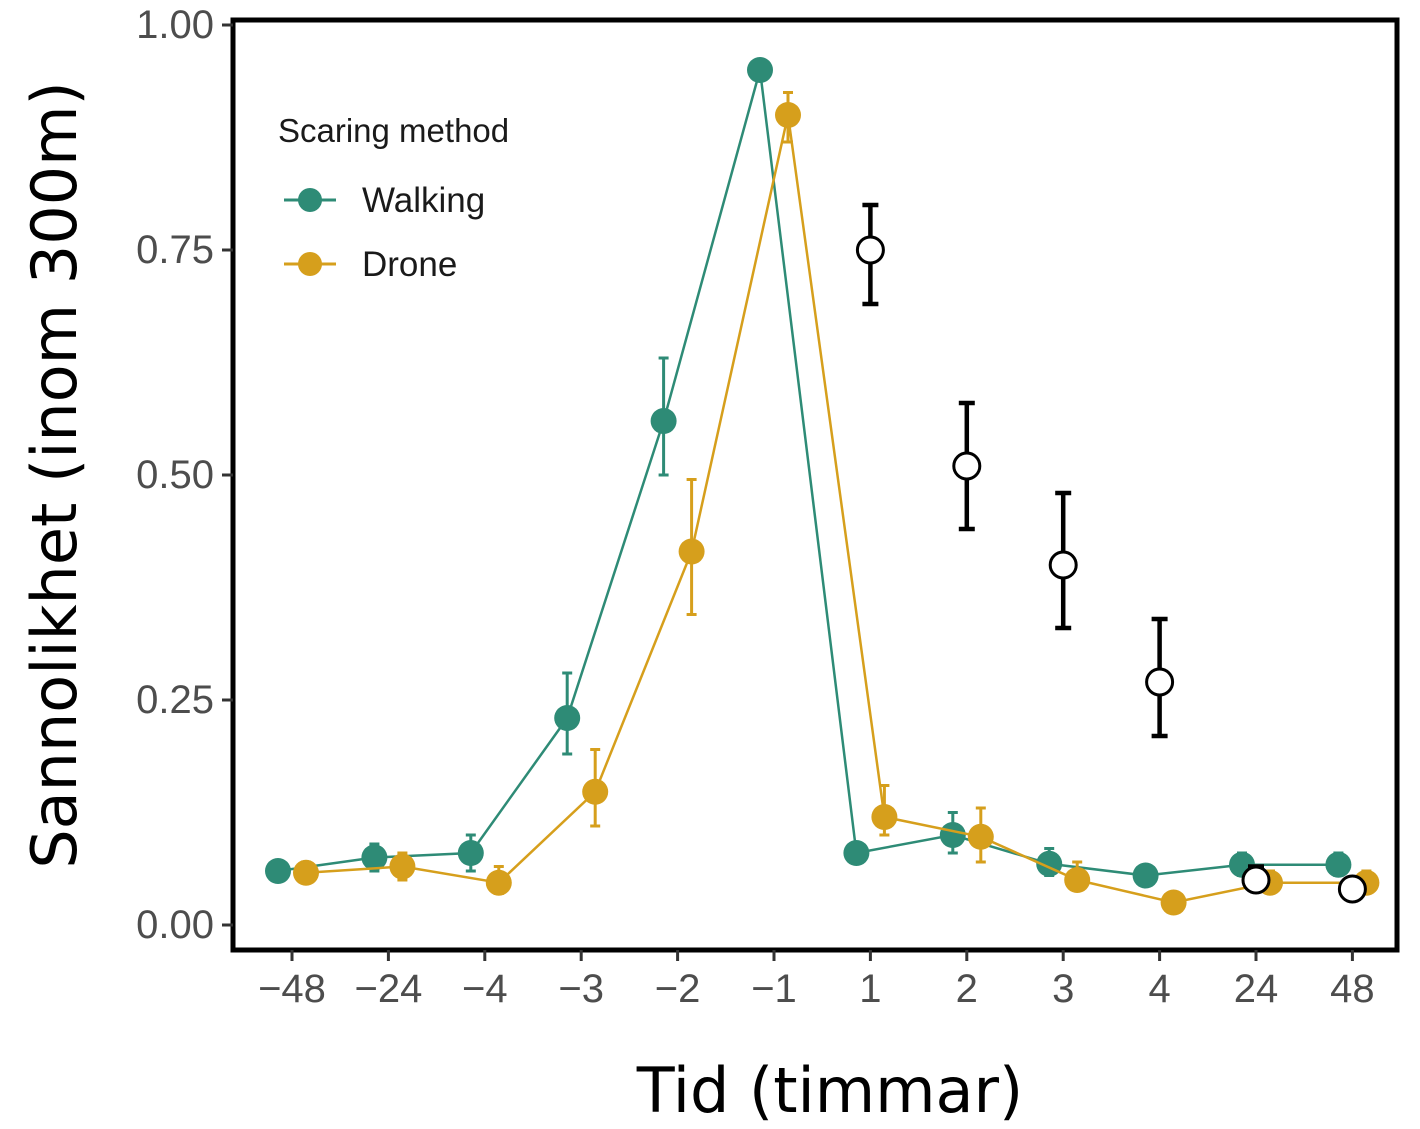 The height and width of the screenshot is (1129, 1420). What do you see at coordinates (423, 200) in the screenshot?
I see `legend-label: Walking` at bounding box center [423, 200].